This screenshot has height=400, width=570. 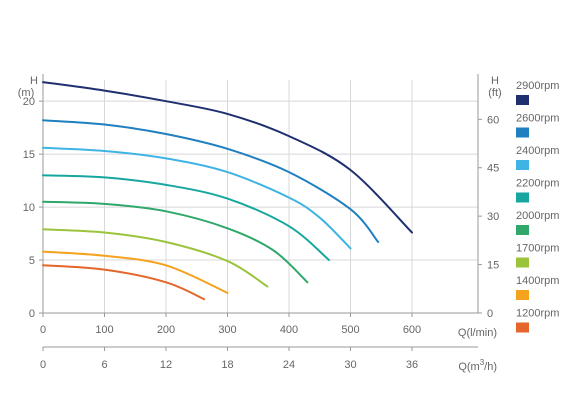 I want to click on x-secondary-tick-label-0: 0, so click(x=43, y=365).